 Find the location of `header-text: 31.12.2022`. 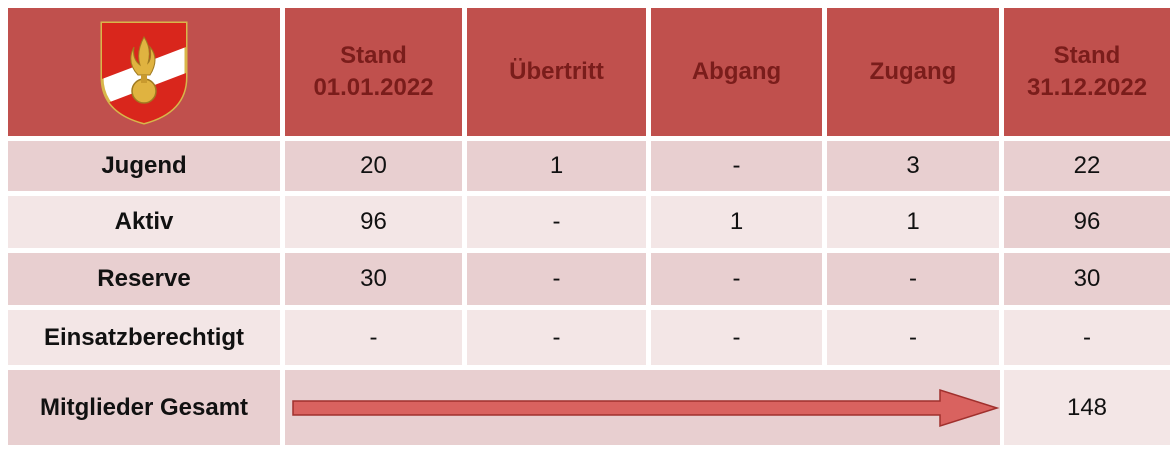

header-text: 31.12.2022 is located at coordinates (1087, 87).